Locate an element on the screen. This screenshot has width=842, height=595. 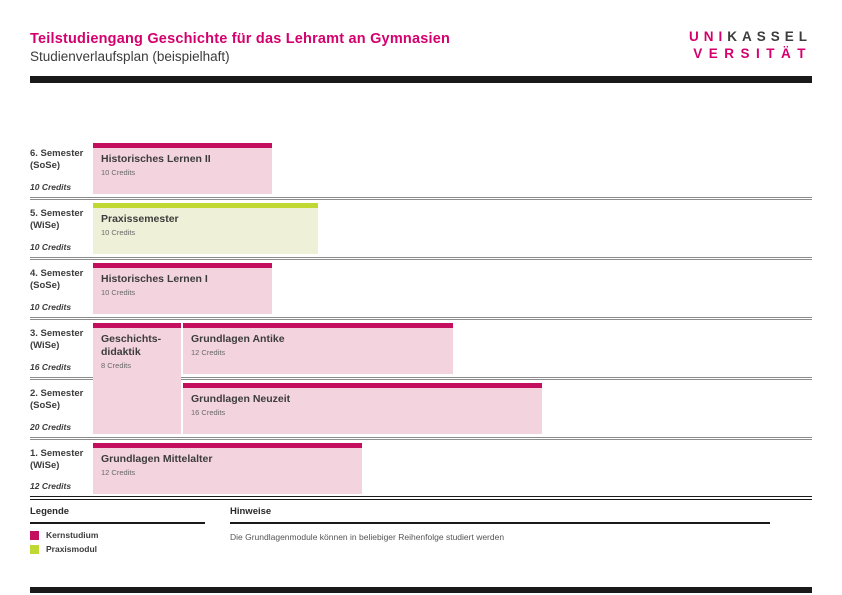
module-title: Grundlagen Neuzeit is located at coordinates (241, 399).